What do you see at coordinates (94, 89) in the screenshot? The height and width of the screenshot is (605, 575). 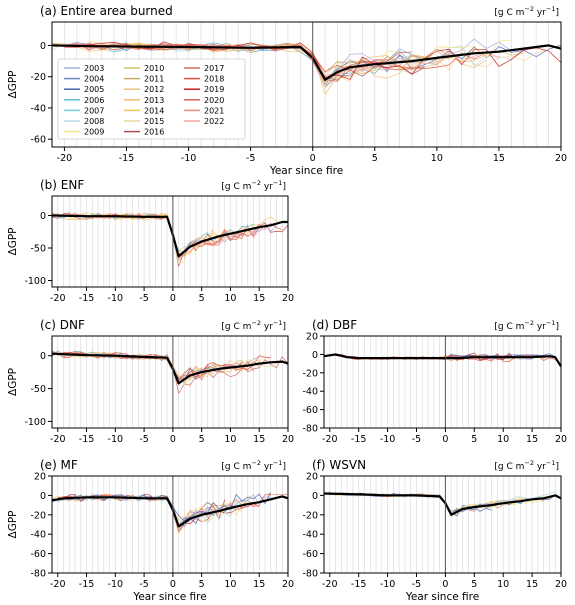 I see `legend-label: 2005` at bounding box center [94, 89].